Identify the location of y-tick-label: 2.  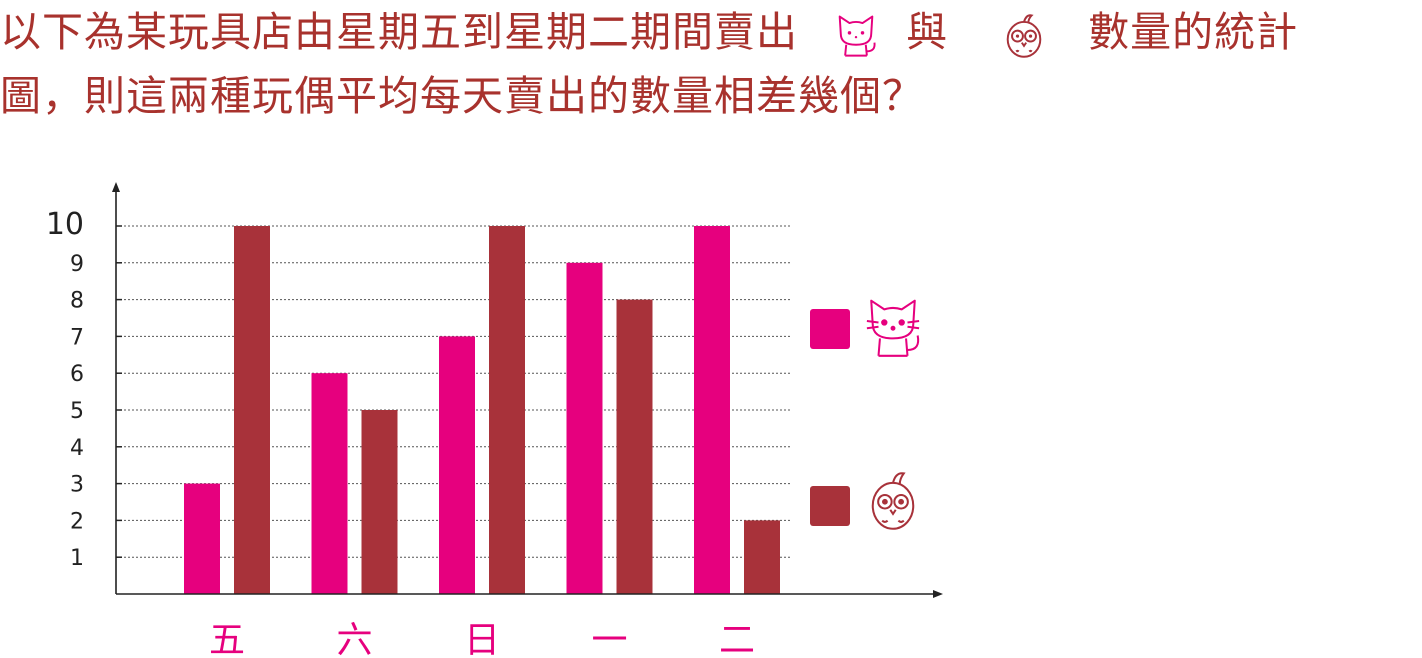
(77, 521).